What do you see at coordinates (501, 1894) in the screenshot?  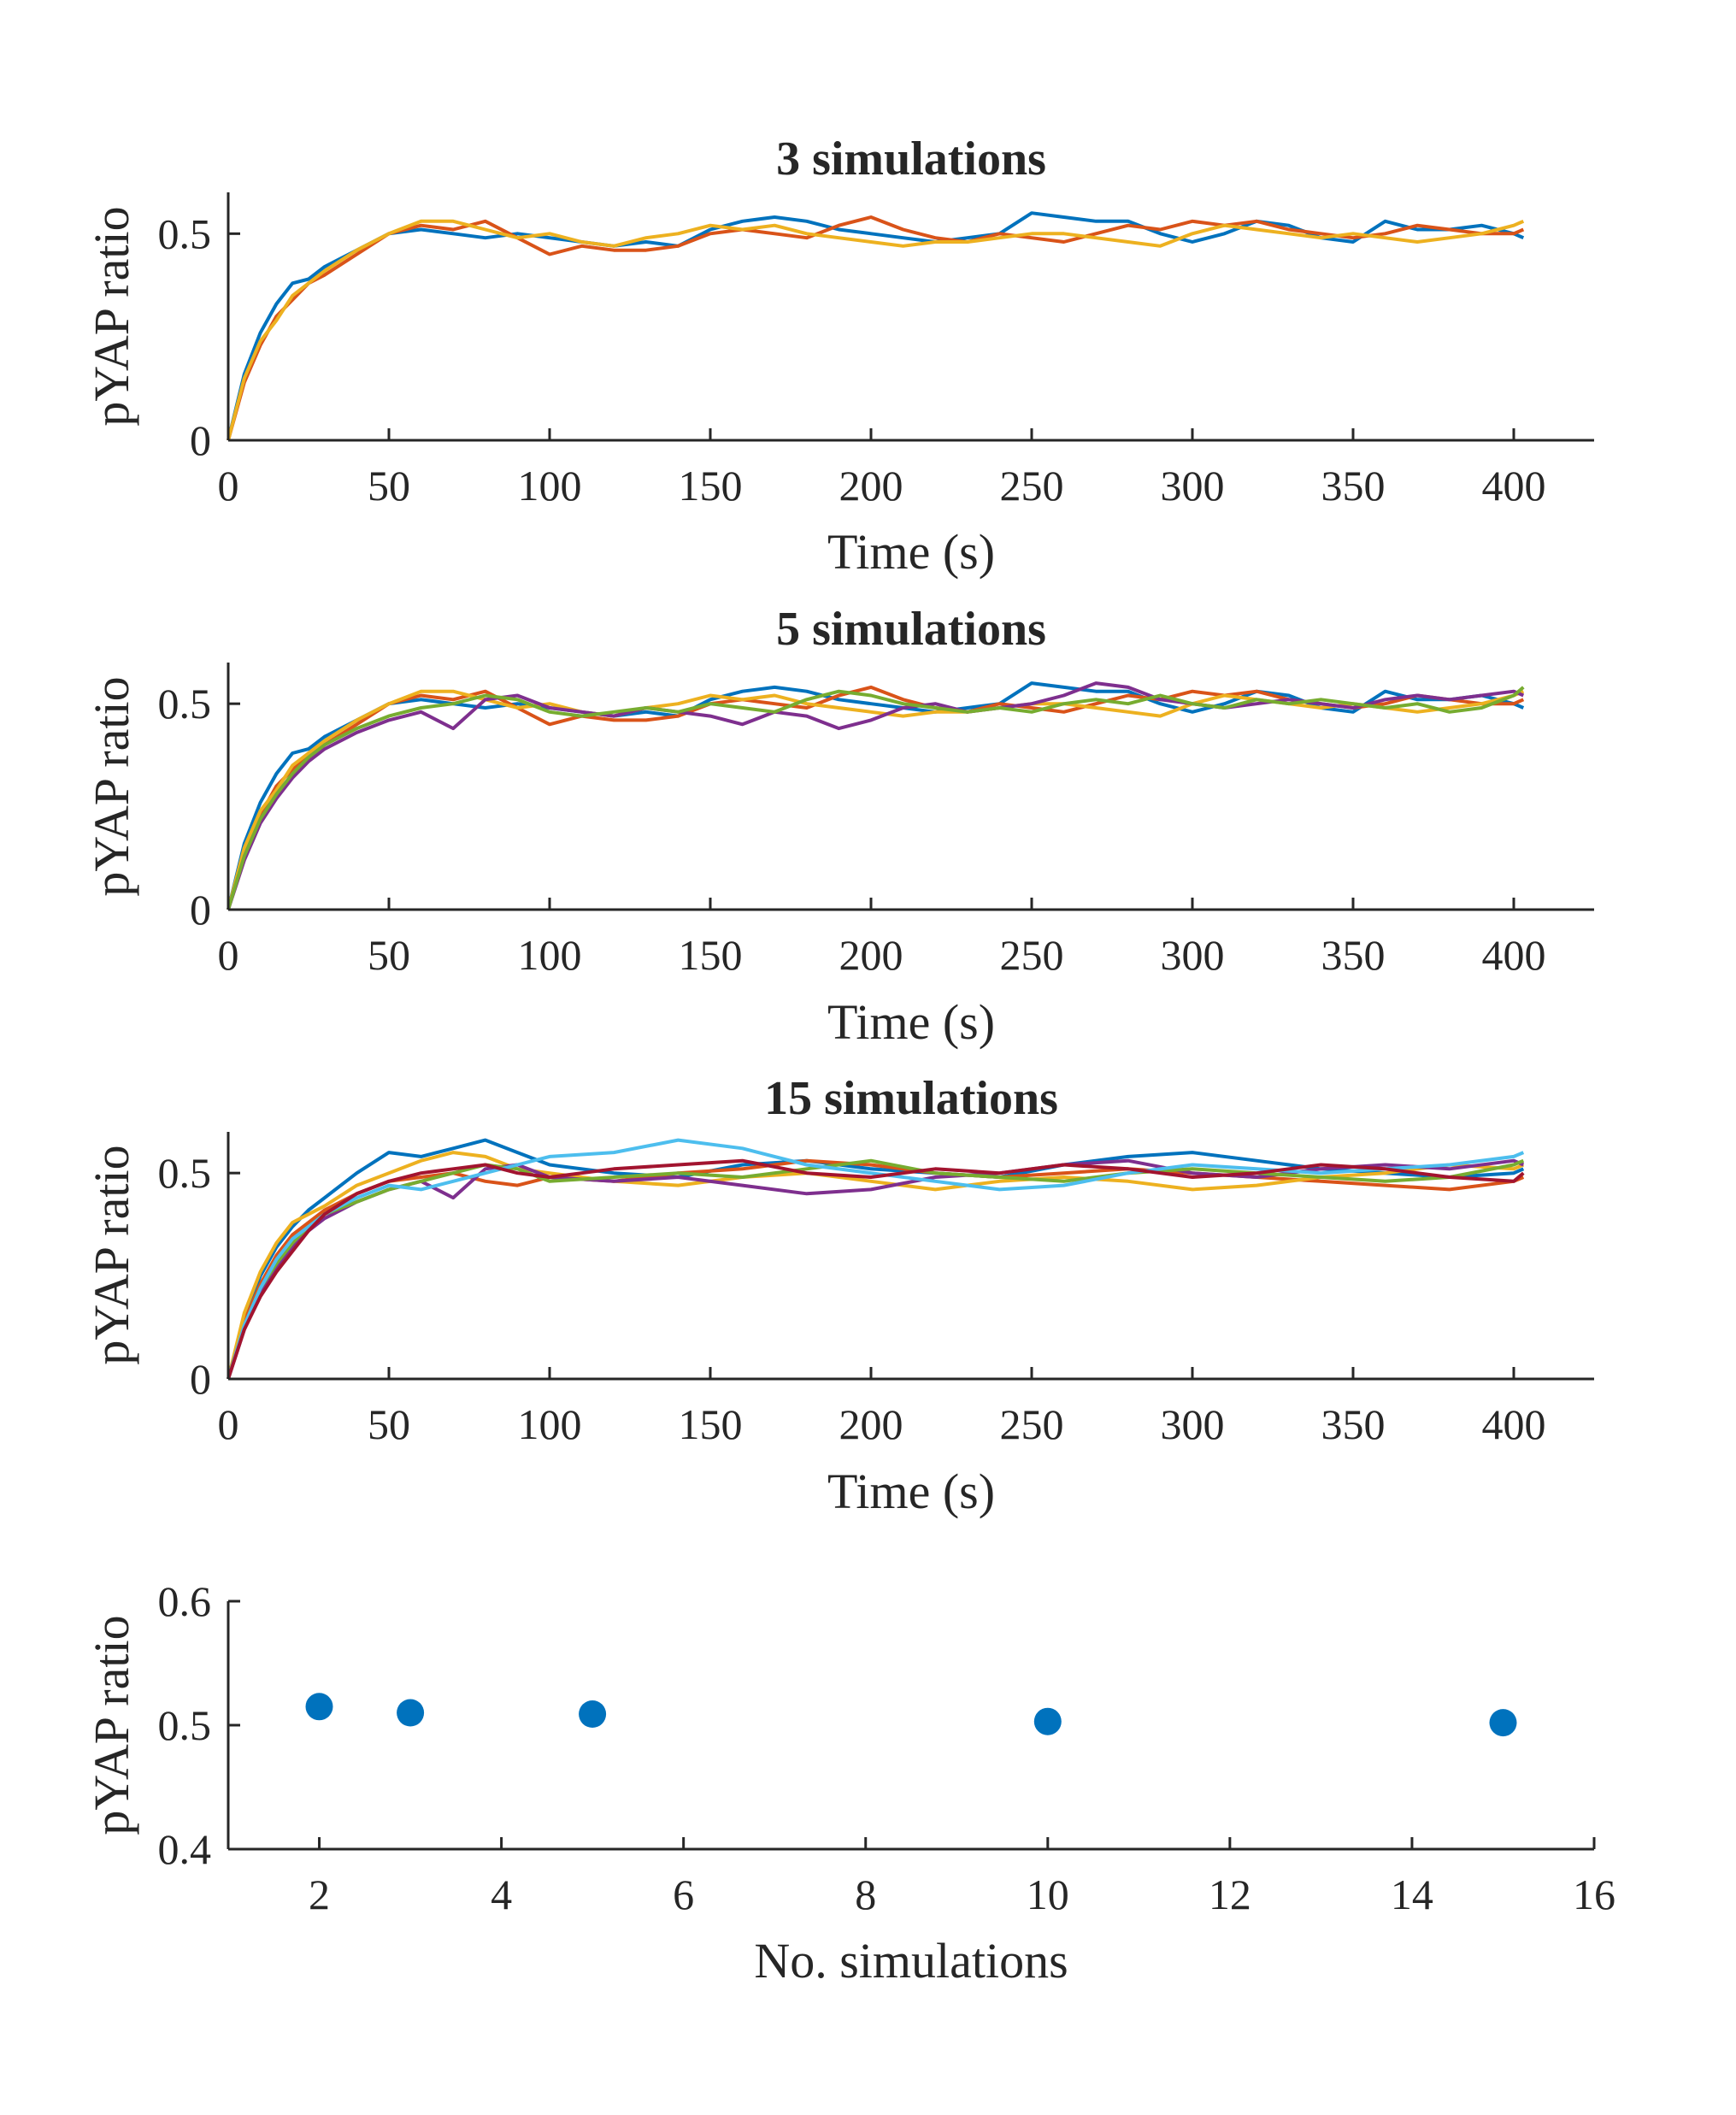 I see `x-tick-label: 4` at bounding box center [501, 1894].